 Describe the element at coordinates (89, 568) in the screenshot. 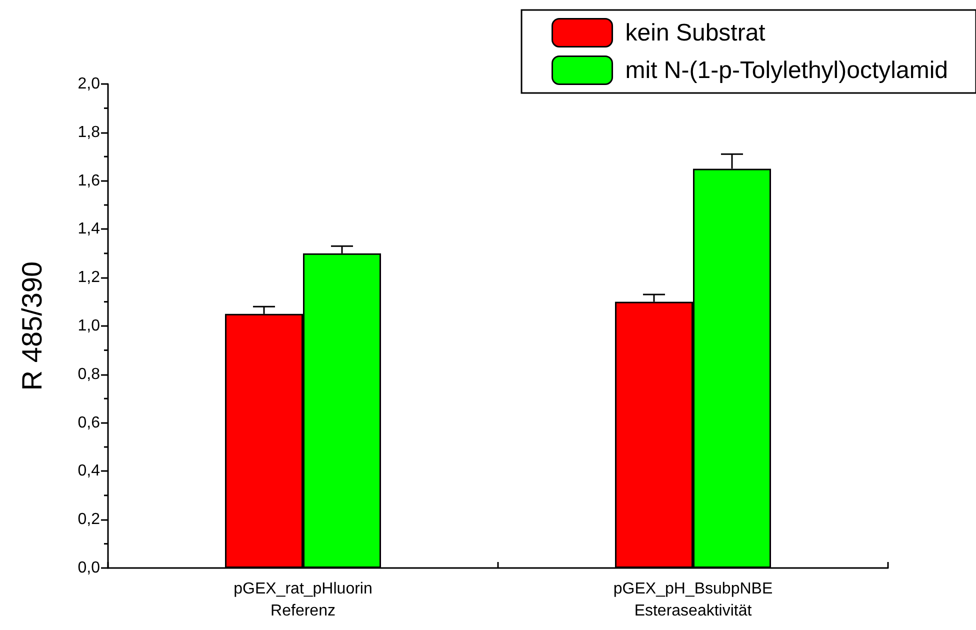

I see `y-tick-label: 0,0` at that location.